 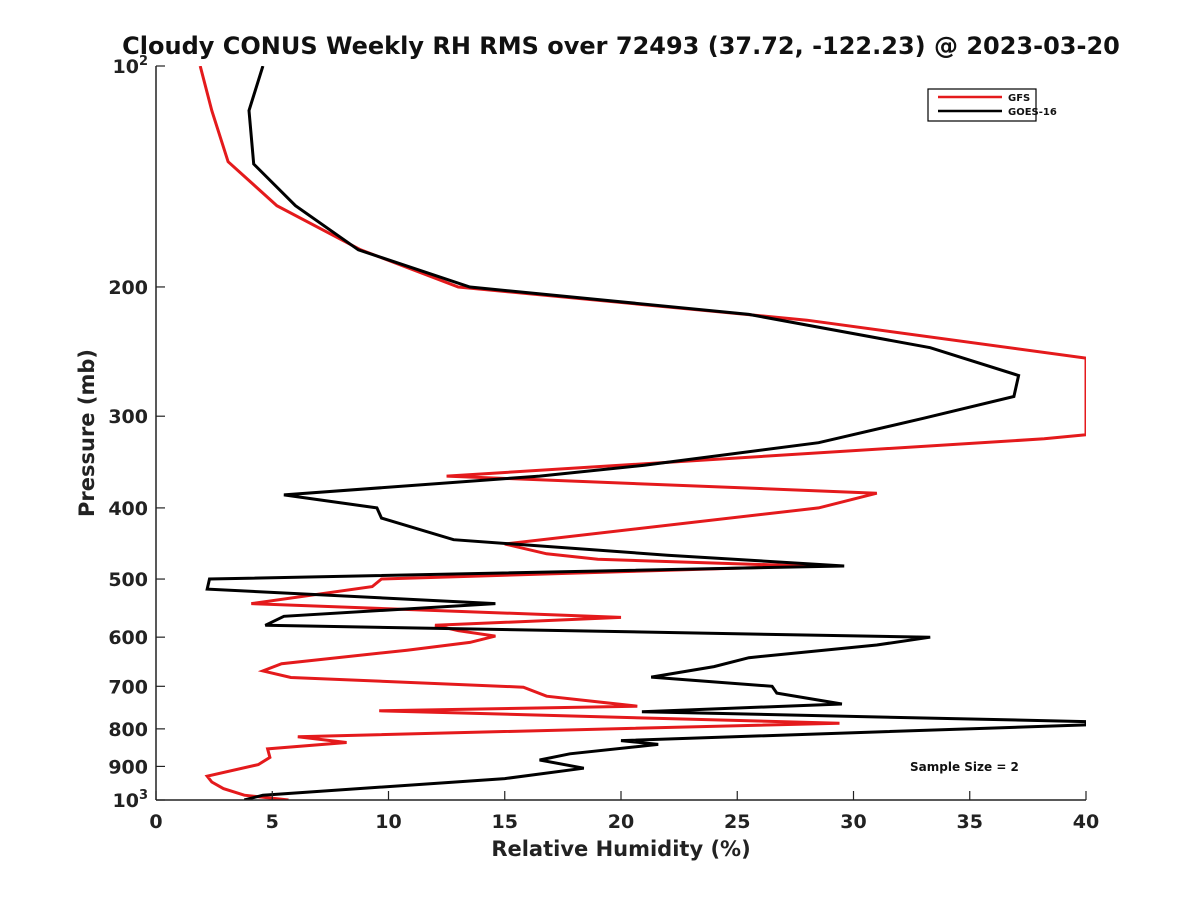 What do you see at coordinates (128, 638) in the screenshot?
I see `y-tick-label: 600` at bounding box center [128, 638].